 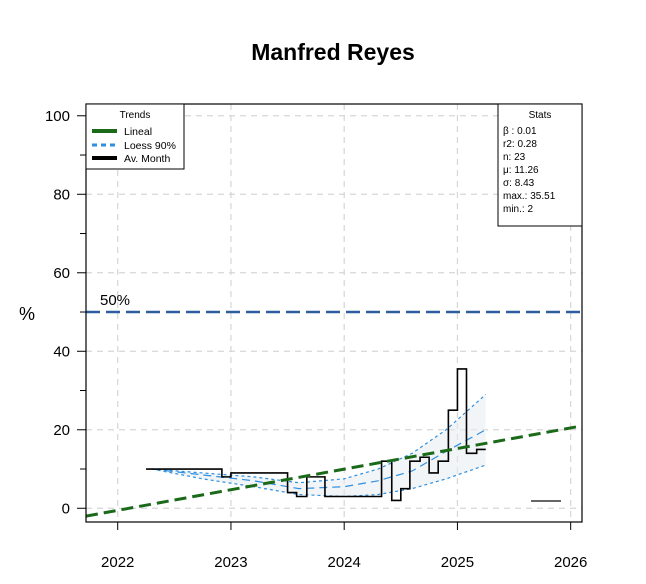 What do you see at coordinates (115, 300) in the screenshot?
I see `reference-line-label: 50%` at bounding box center [115, 300].